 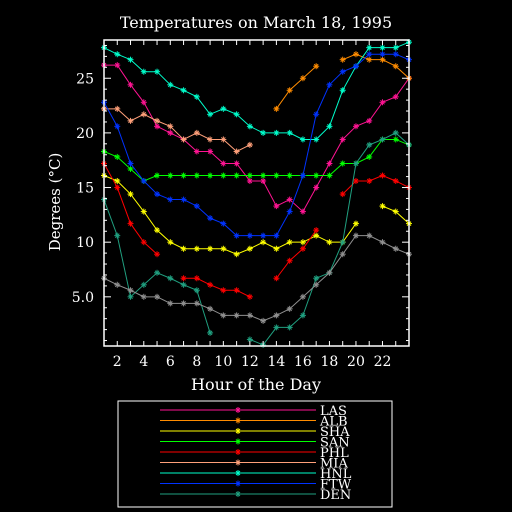 I want to click on legend-label: MIA, so click(x=334, y=464).